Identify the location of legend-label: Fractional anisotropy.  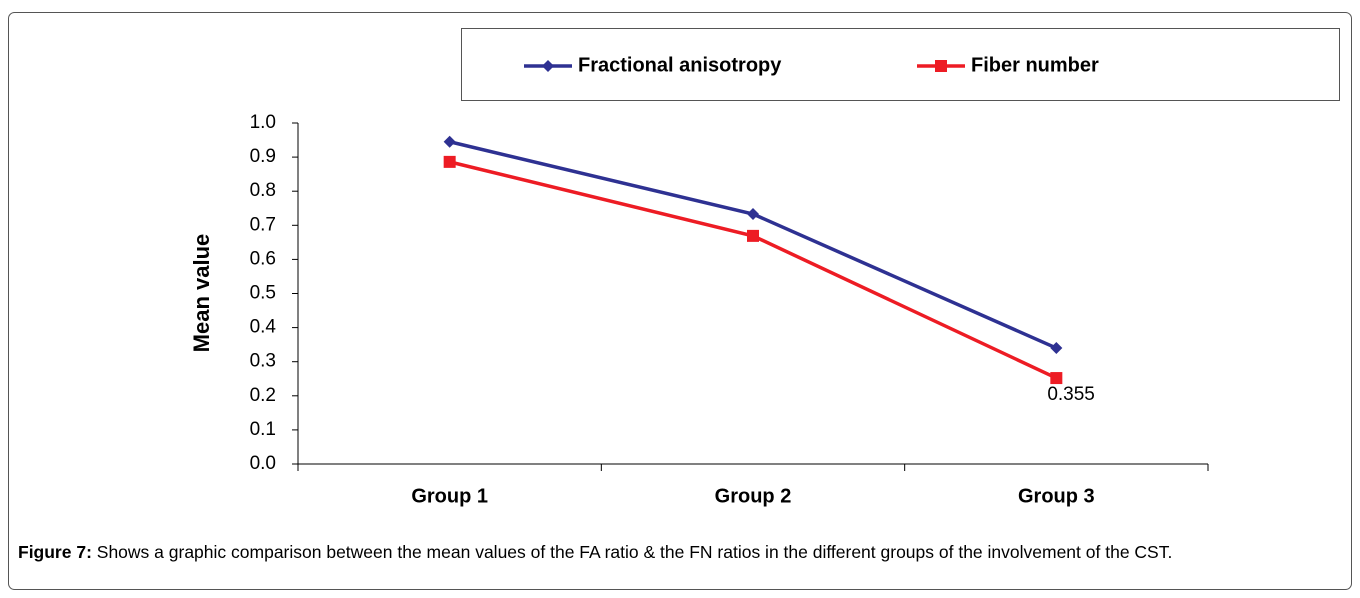
(680, 65).